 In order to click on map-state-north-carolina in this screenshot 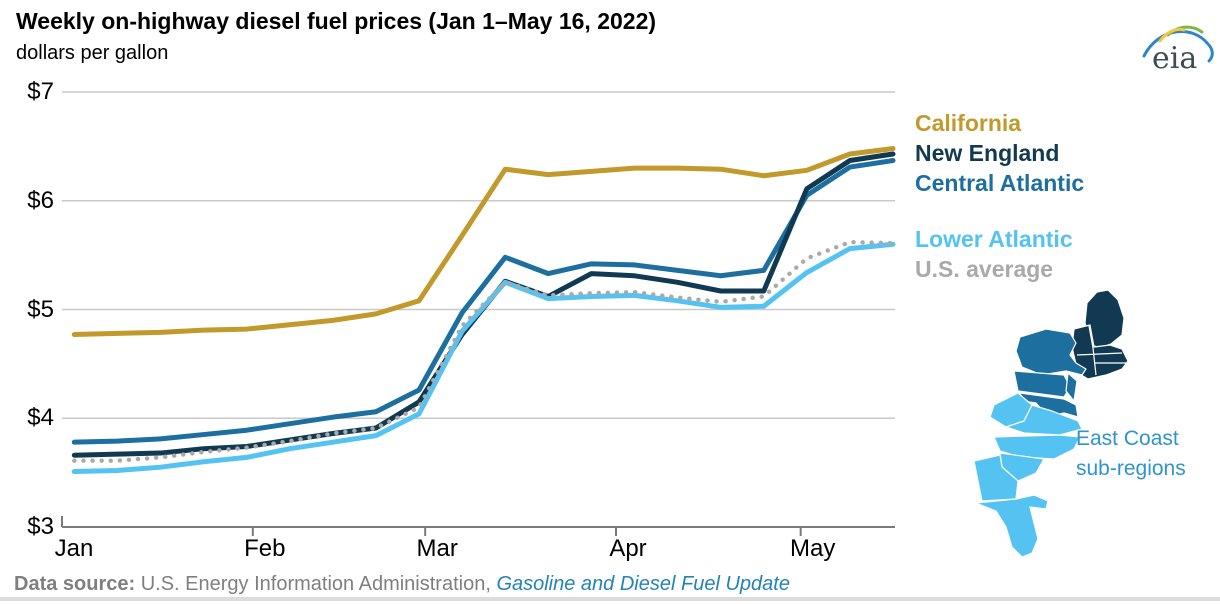, I will do `click(1037, 447)`.